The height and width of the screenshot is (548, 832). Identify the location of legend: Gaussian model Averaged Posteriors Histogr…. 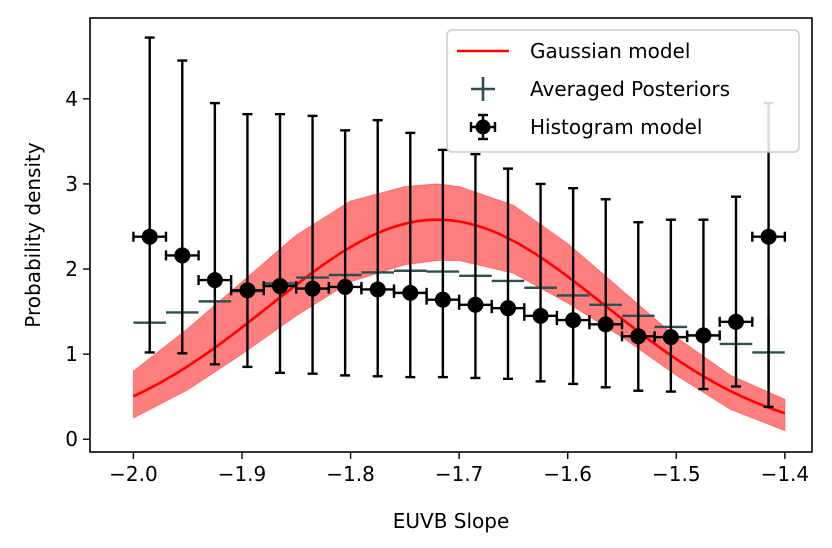
(623, 91).